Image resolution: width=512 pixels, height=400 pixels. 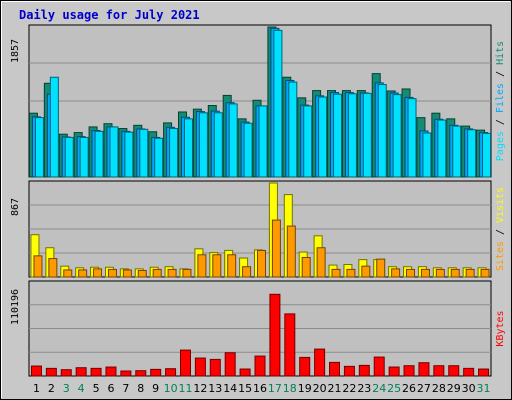 I want to click on x-tick-label-day-13: 13, so click(x=215, y=388).